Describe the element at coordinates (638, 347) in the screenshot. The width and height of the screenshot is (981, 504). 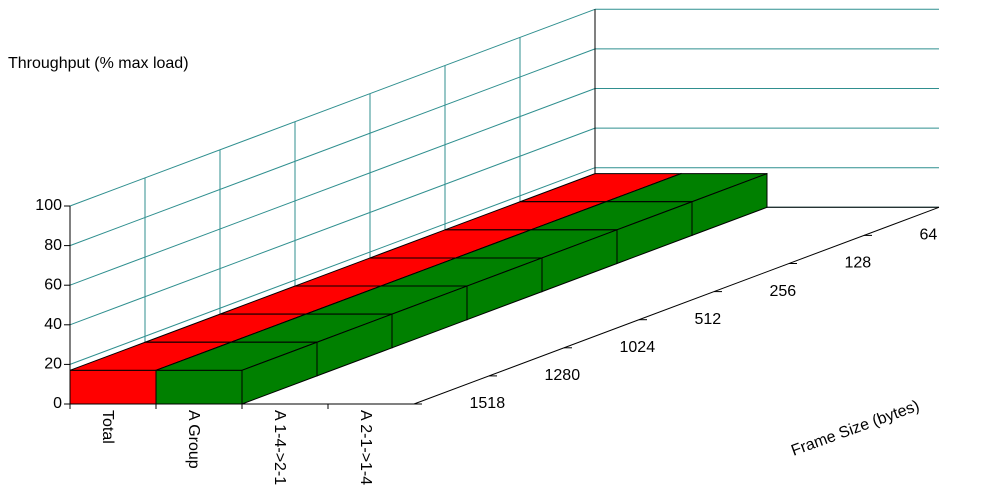
I see `z-tick-label: 1024` at that location.